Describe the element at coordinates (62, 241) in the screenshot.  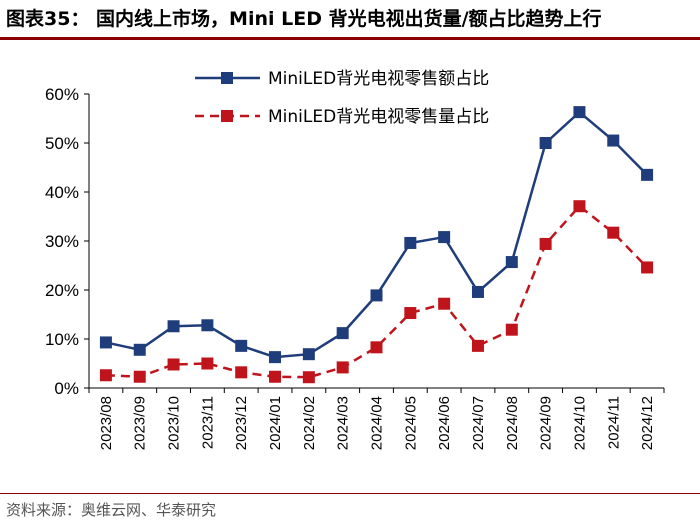
I see `y-tick-label: 30%` at that location.